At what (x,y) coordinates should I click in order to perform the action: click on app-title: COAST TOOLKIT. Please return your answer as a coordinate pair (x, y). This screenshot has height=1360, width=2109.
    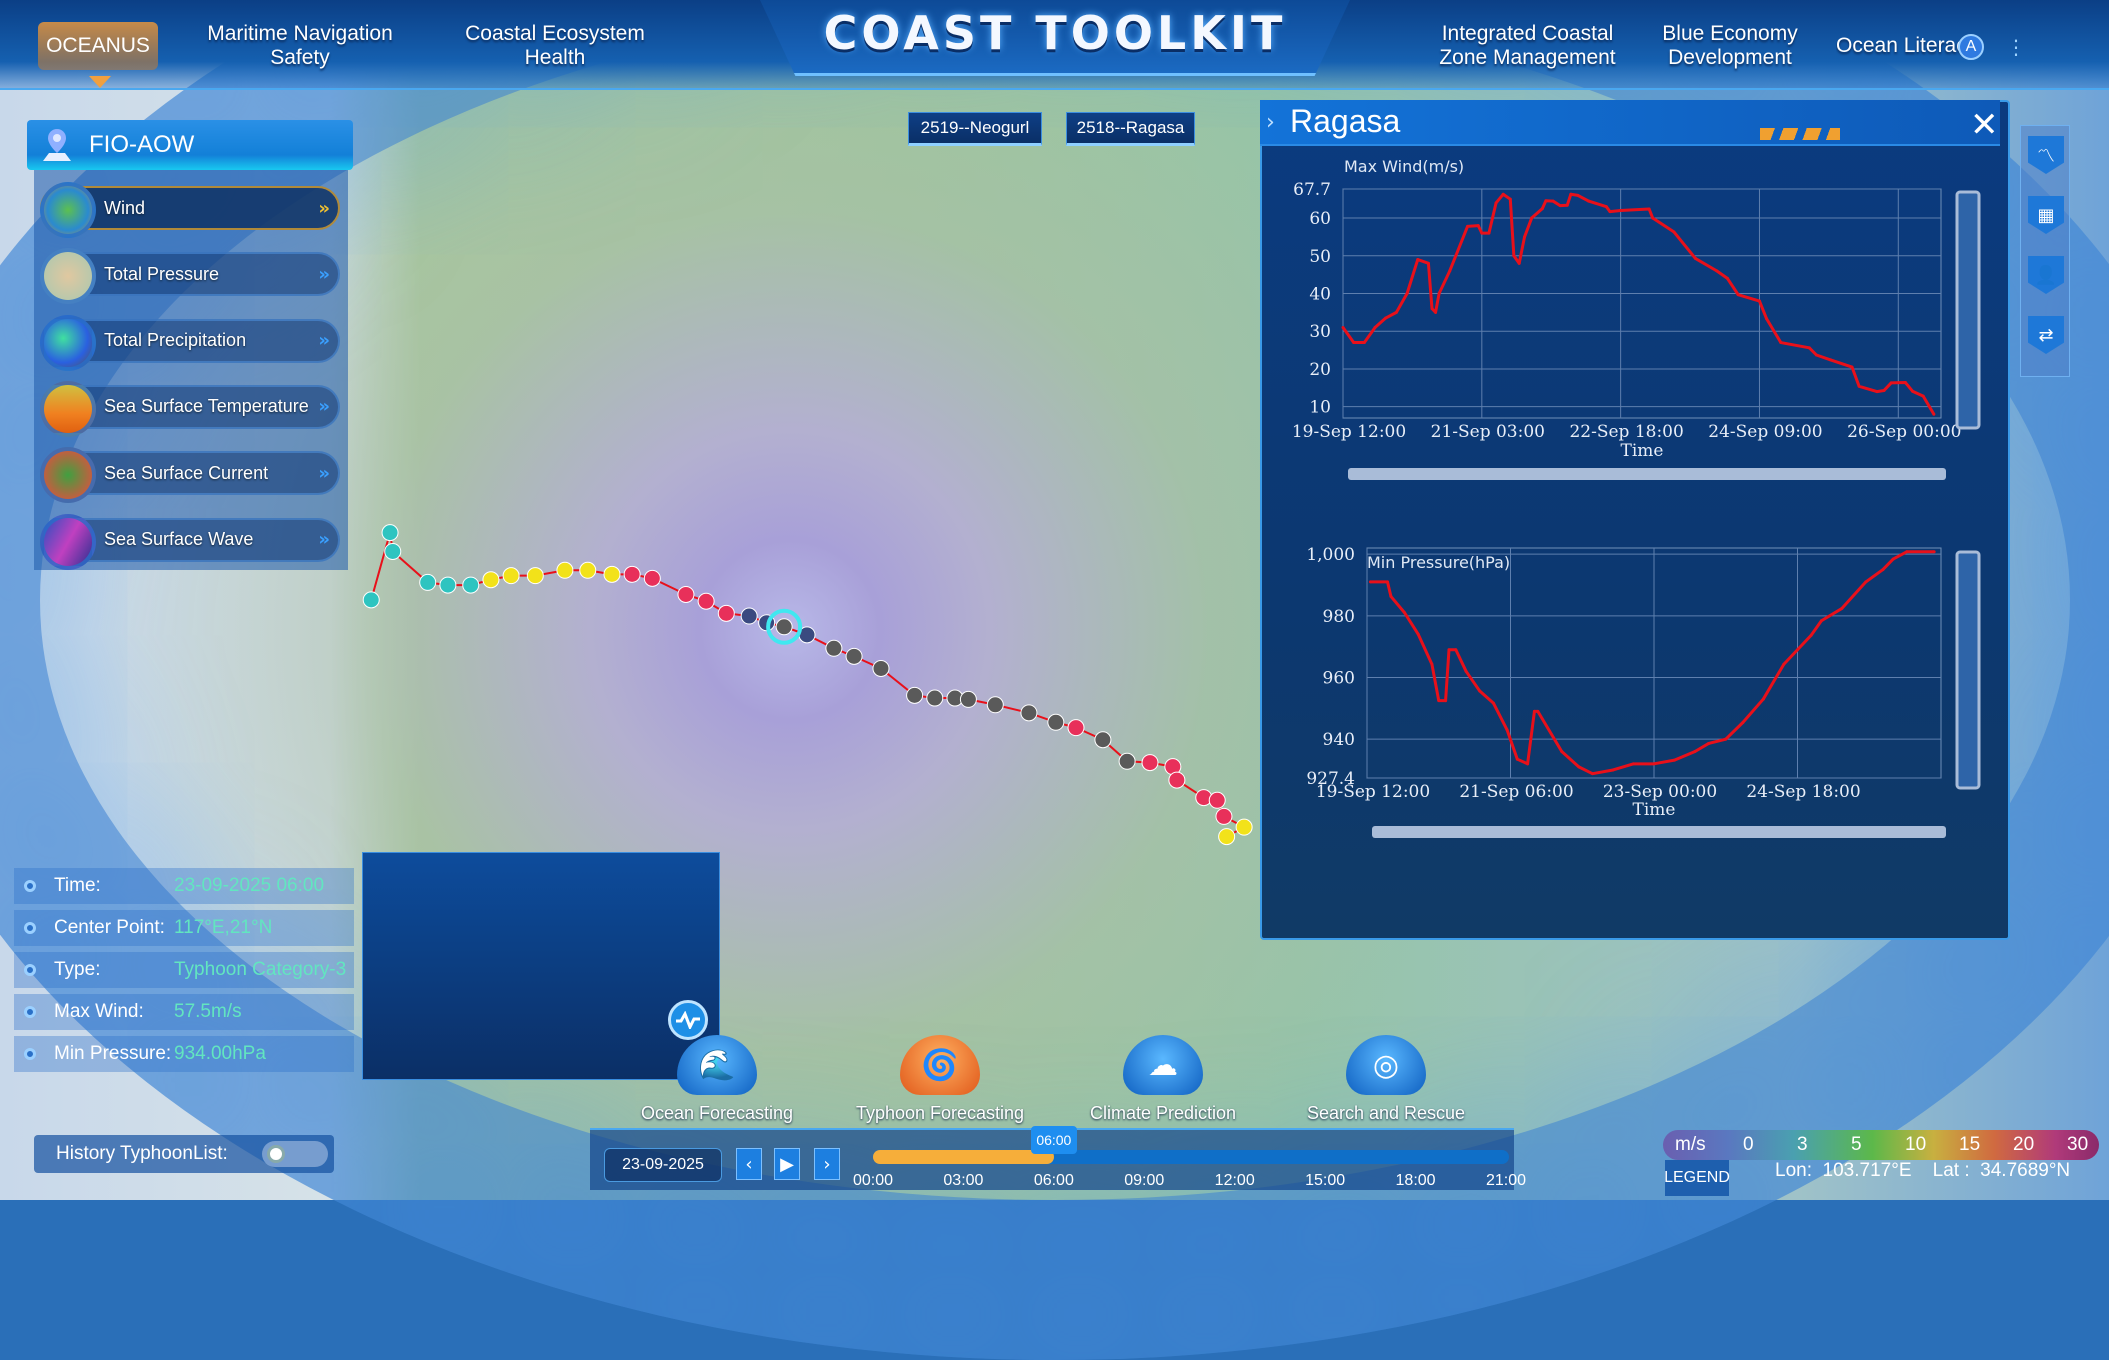
    Looking at the image, I should click on (1055, 33).